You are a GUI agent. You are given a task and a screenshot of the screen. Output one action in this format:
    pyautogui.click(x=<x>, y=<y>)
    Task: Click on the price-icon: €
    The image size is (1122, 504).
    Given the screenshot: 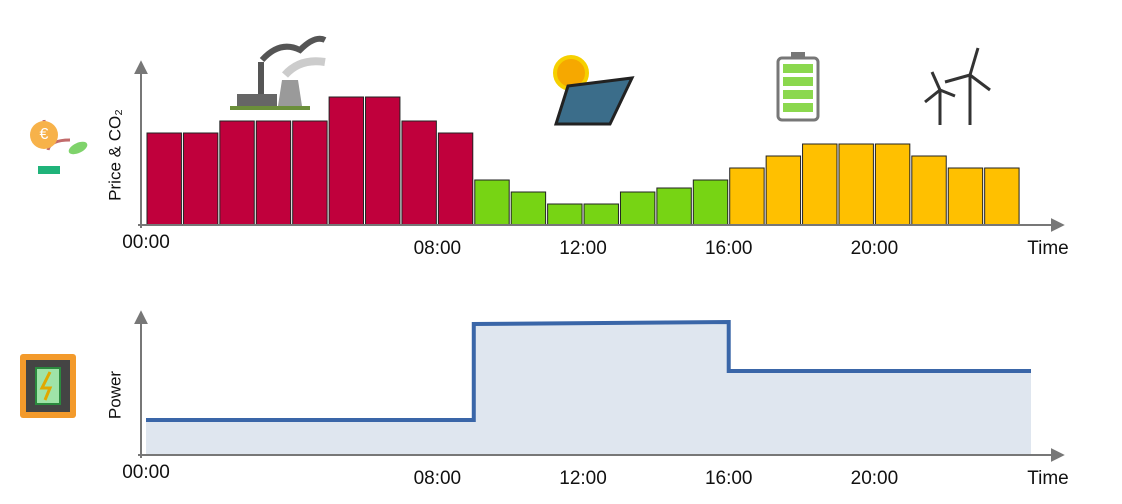 What is the action you would take?
    pyautogui.click(x=59, y=146)
    